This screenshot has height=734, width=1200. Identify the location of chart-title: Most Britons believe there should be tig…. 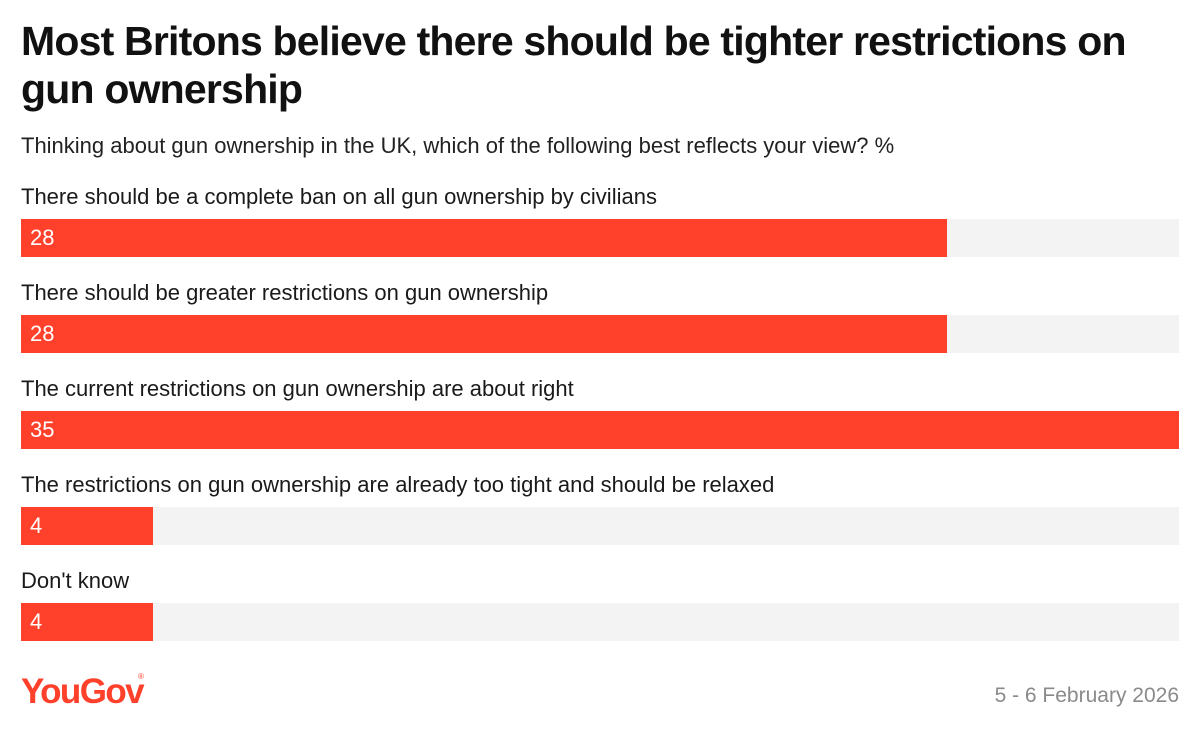
(574, 65).